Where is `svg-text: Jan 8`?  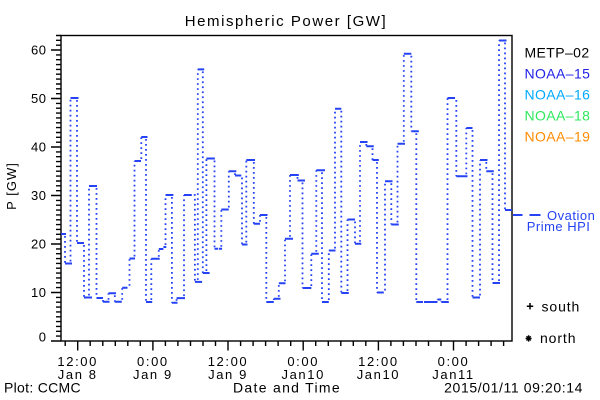 svg-text: Jan 8 is located at coordinates (78, 374).